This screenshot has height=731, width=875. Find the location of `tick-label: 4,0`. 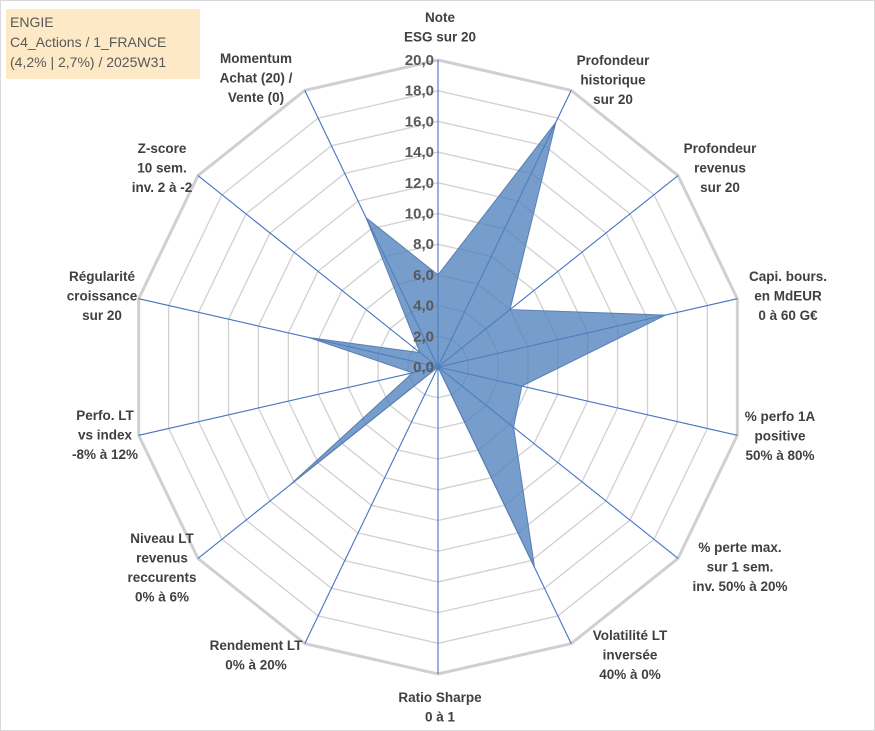

tick-label: 4,0 is located at coordinates (423, 306).